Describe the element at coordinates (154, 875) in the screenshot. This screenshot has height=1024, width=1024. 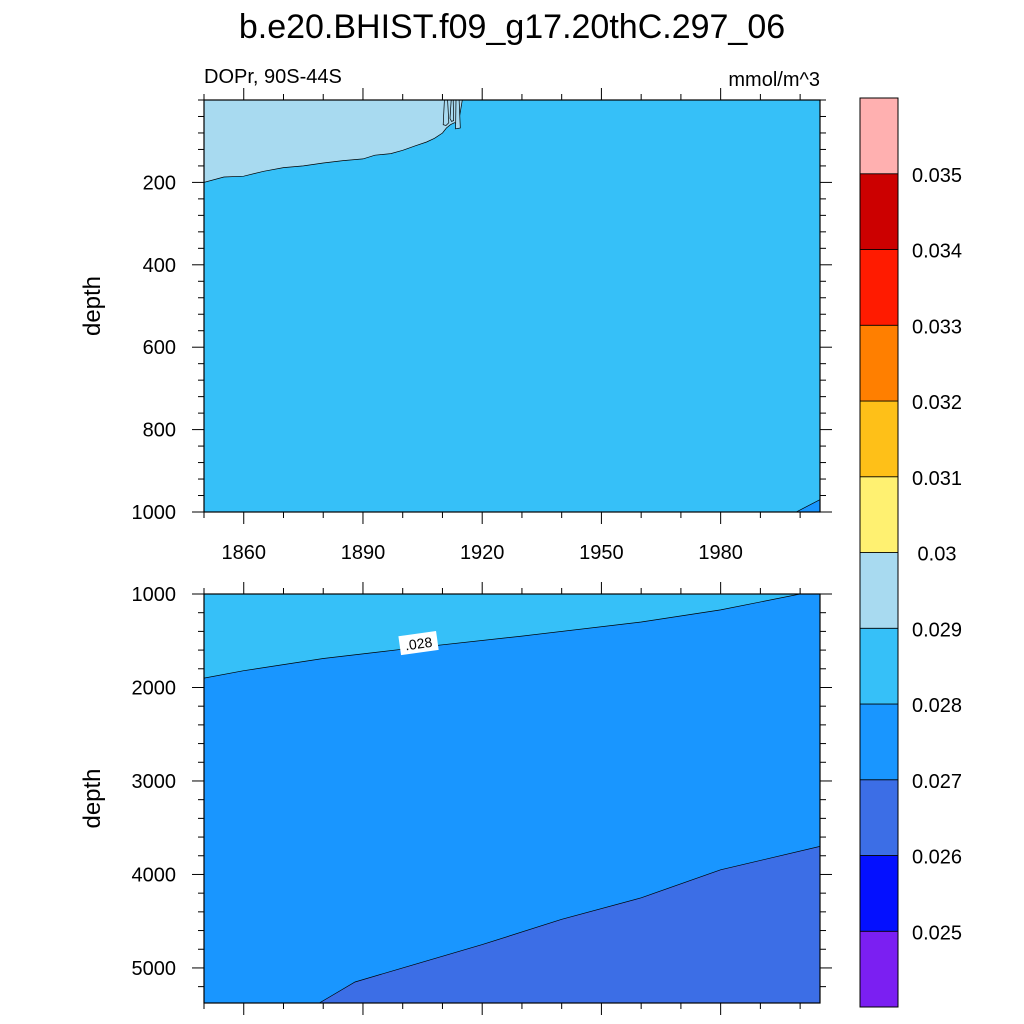
I see `y-tick-label: 4000` at that location.